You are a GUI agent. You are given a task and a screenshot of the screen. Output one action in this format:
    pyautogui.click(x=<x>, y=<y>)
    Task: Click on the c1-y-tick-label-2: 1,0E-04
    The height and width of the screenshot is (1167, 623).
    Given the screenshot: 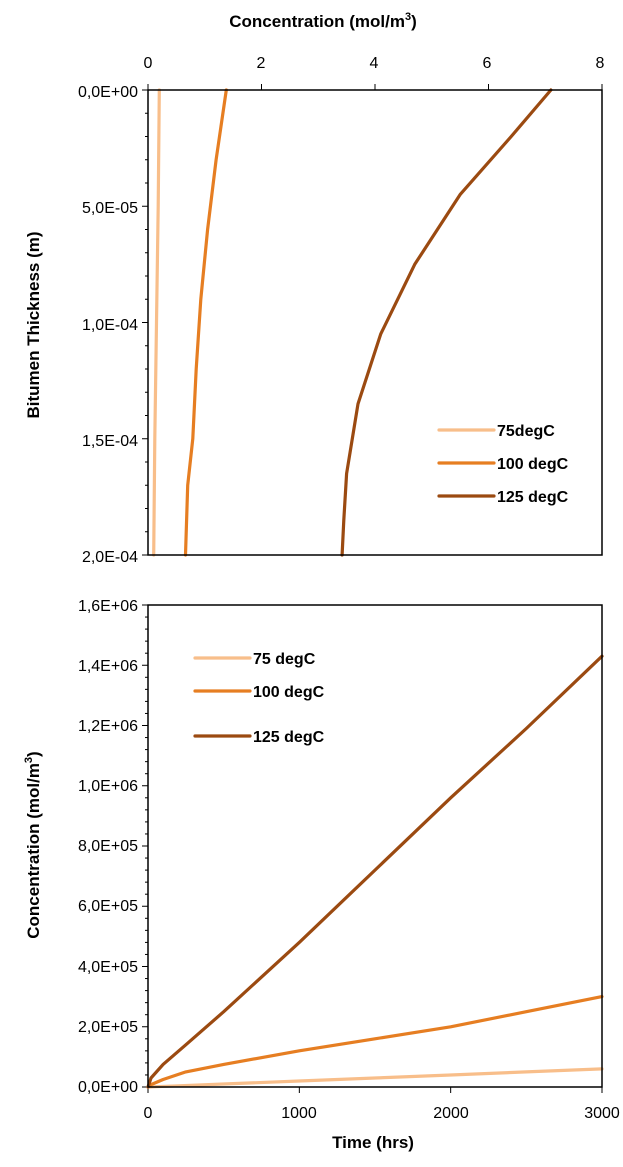 What is the action you would take?
    pyautogui.click(x=110, y=325)
    